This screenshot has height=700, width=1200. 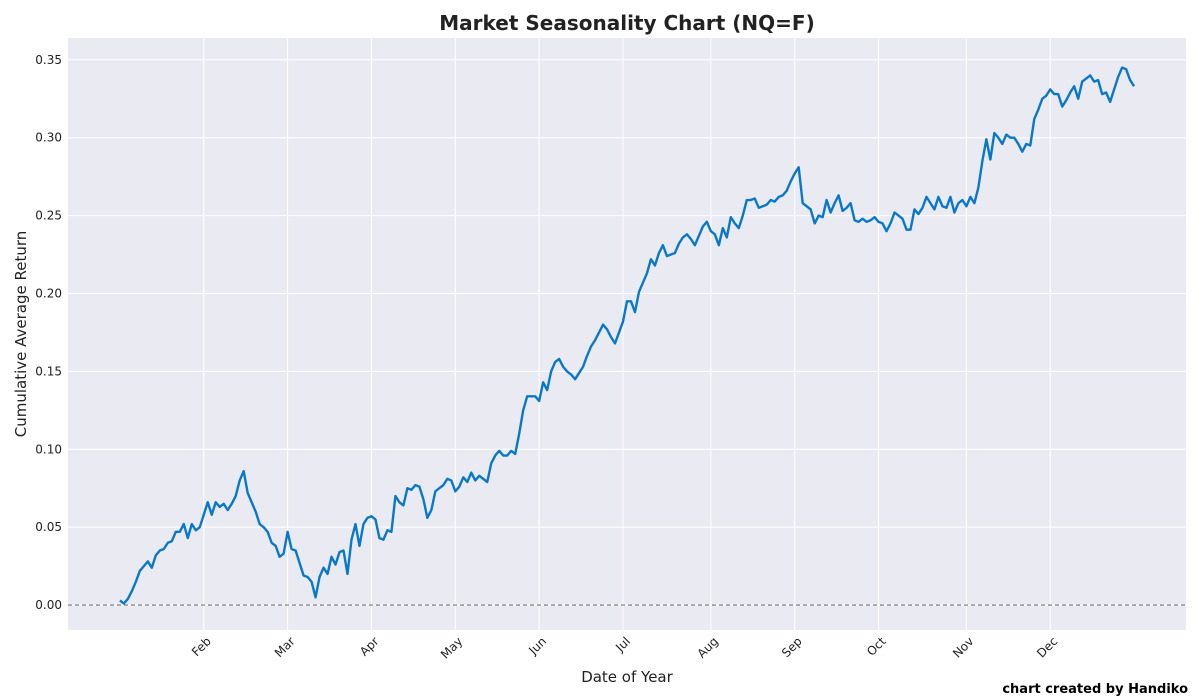 What do you see at coordinates (792, 647) in the screenshot?
I see `x-tick-label: Sep` at bounding box center [792, 647].